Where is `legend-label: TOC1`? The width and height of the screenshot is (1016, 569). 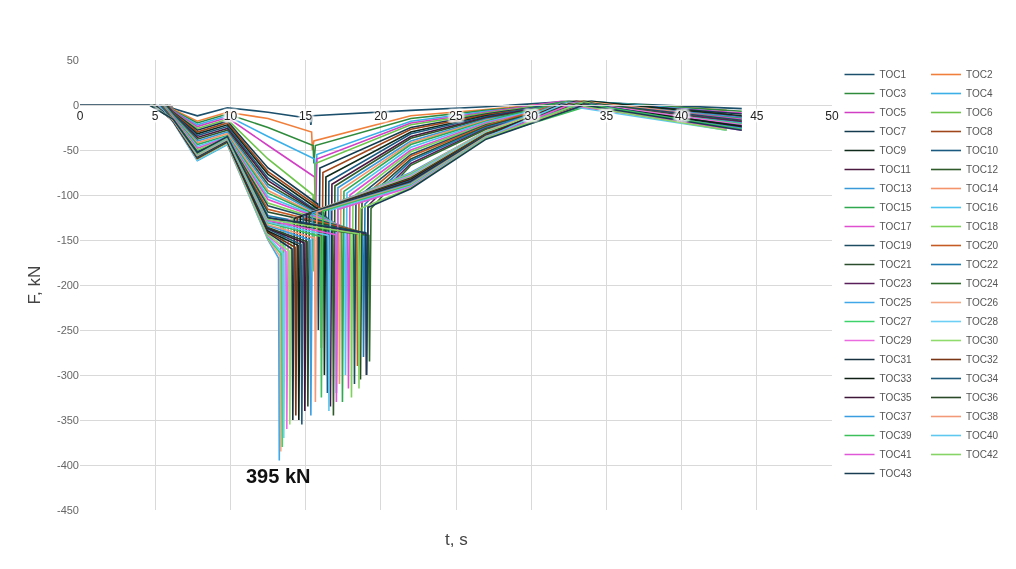
legend-label: TOC1 is located at coordinates (893, 75).